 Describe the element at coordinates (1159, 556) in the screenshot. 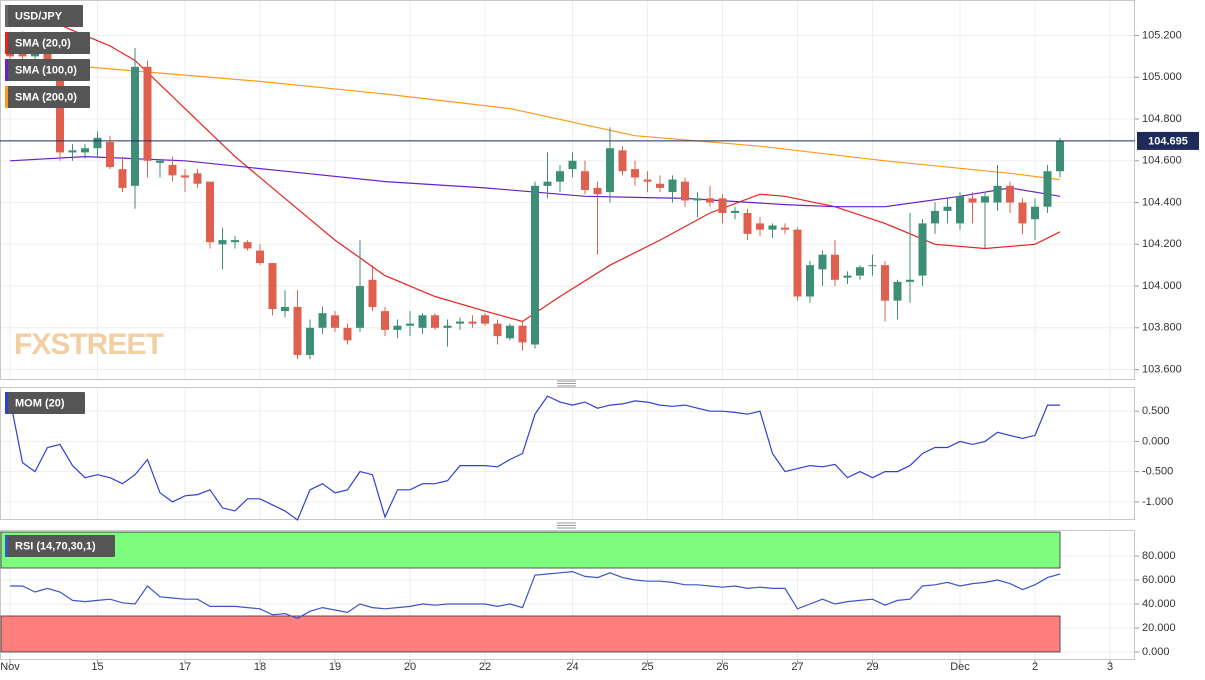

I see `y-tick-label: 80.000` at that location.